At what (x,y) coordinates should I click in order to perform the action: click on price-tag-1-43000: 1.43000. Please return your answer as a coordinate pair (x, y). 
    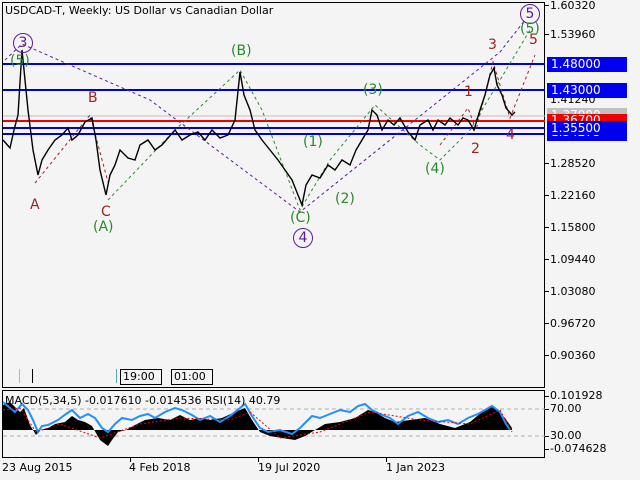
    Looking at the image, I should click on (587, 90).